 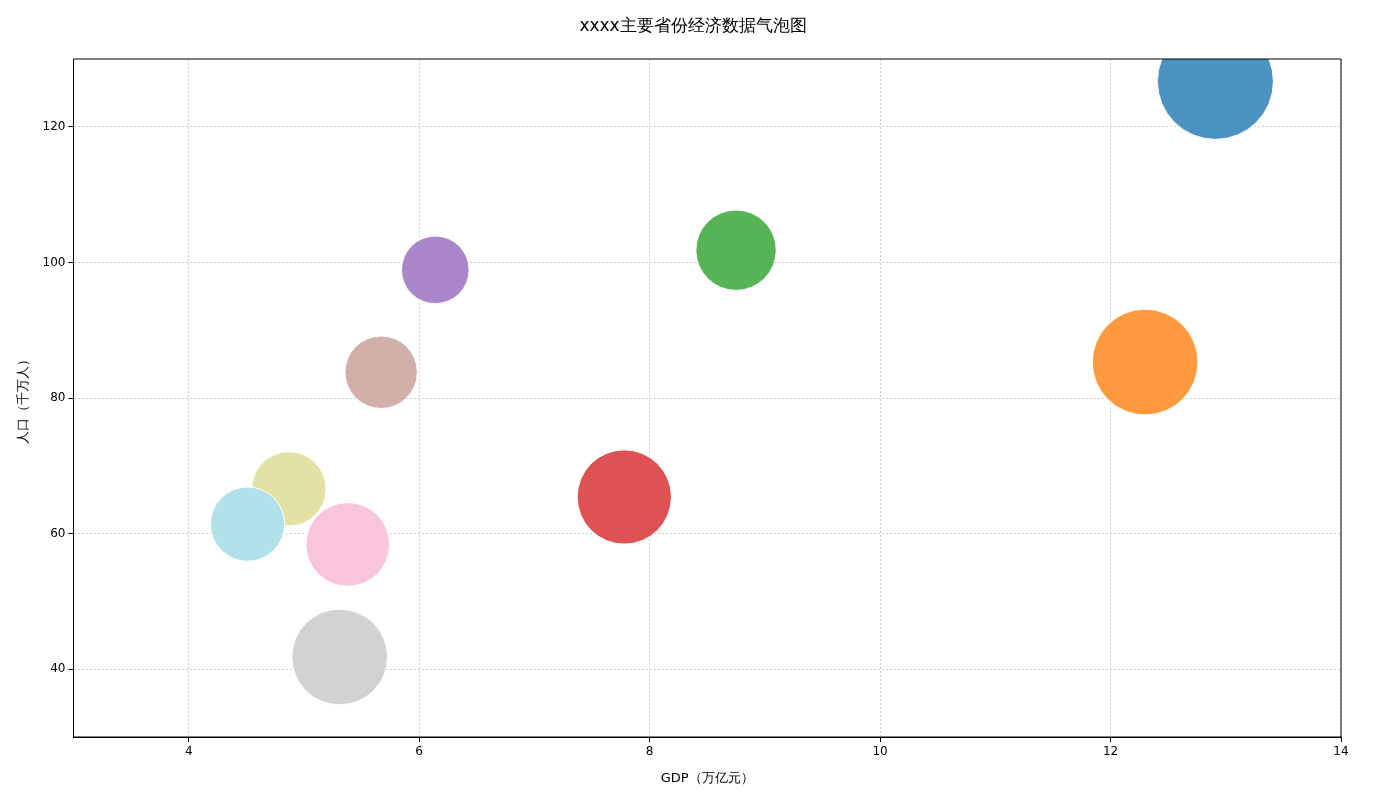 What do you see at coordinates (693, 25) in the screenshot?
I see `chart-title: xxxx主要省份经济数据气泡图` at bounding box center [693, 25].